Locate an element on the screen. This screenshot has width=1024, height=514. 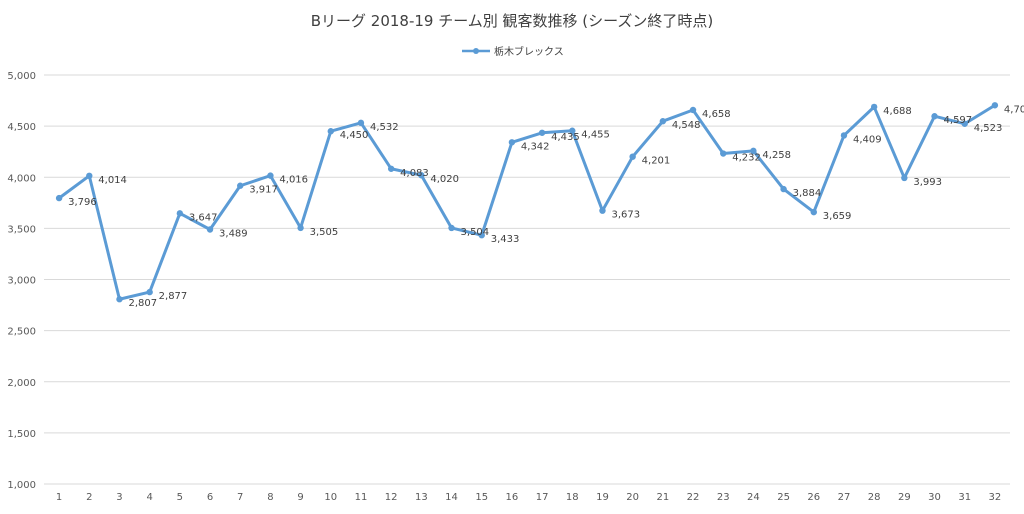
data-label: 4,232 is located at coordinates (746, 158).